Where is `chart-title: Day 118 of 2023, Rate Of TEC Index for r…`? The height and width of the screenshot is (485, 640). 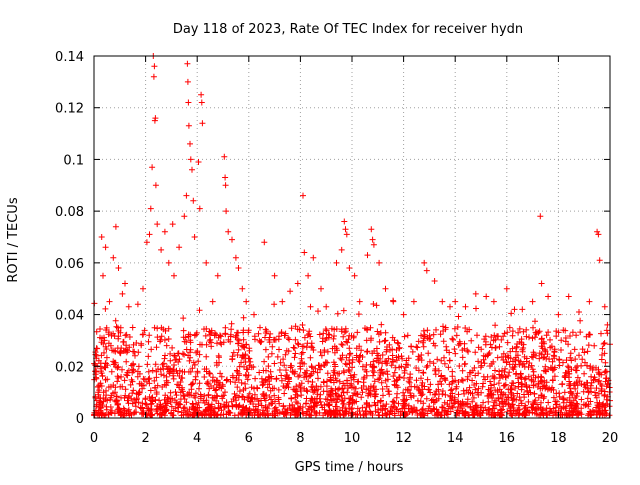
chart-title: Day 118 of 2023, Rate Of TEC Index for r… is located at coordinates (348, 29).